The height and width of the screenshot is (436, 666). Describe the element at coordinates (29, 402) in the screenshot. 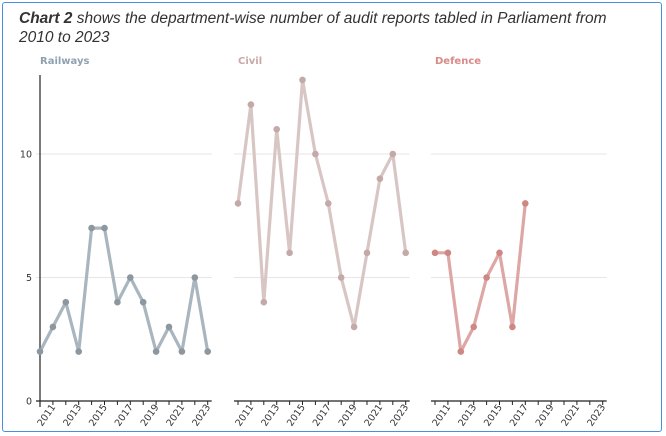

I see `y-tick-label: 0` at that location.